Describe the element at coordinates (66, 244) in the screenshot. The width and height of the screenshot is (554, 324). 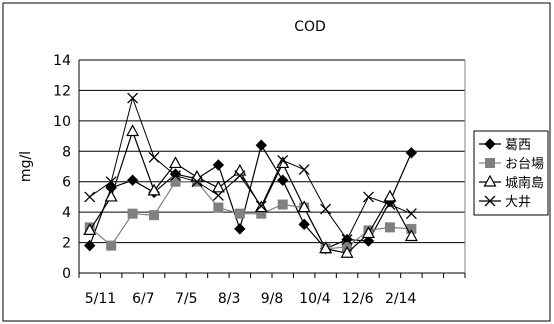
I see `y-tick-label: 2` at that location.